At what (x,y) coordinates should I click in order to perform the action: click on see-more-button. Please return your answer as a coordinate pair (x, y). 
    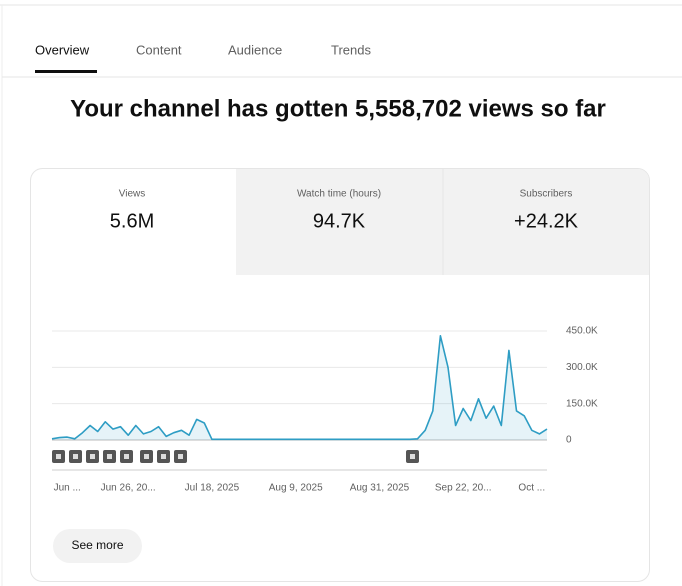
    Looking at the image, I should click on (97, 546).